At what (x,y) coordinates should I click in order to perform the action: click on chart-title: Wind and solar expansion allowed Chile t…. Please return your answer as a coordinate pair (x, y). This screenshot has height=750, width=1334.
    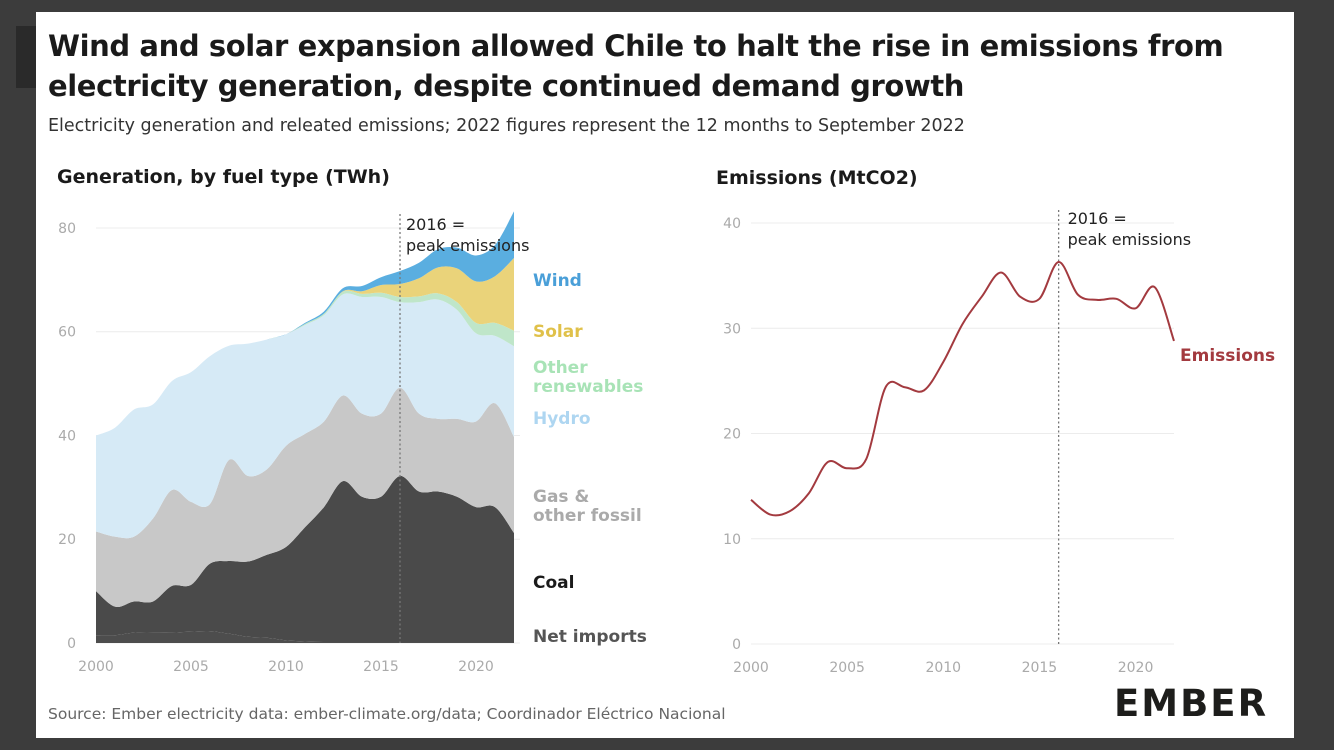
    Looking at the image, I should click on (636, 66).